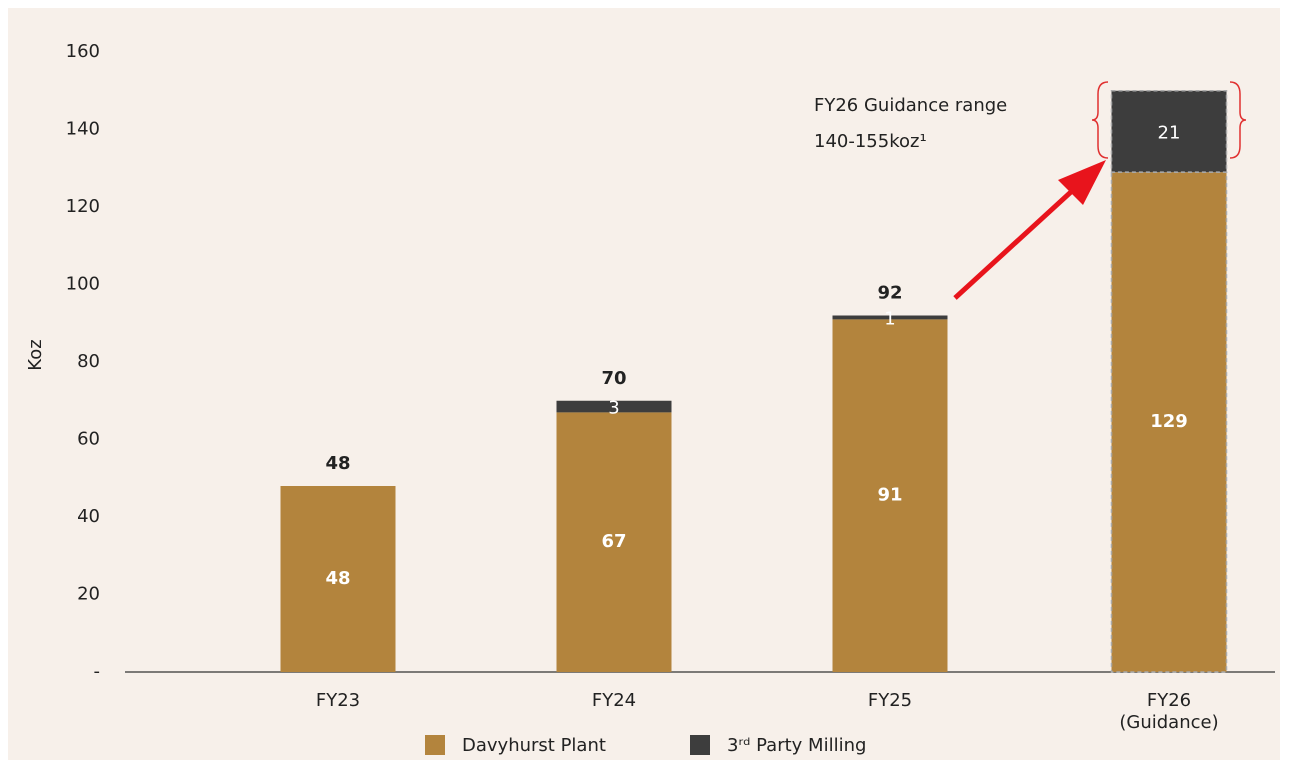  I want to click on x-tick-label: FY24, so click(614, 700).